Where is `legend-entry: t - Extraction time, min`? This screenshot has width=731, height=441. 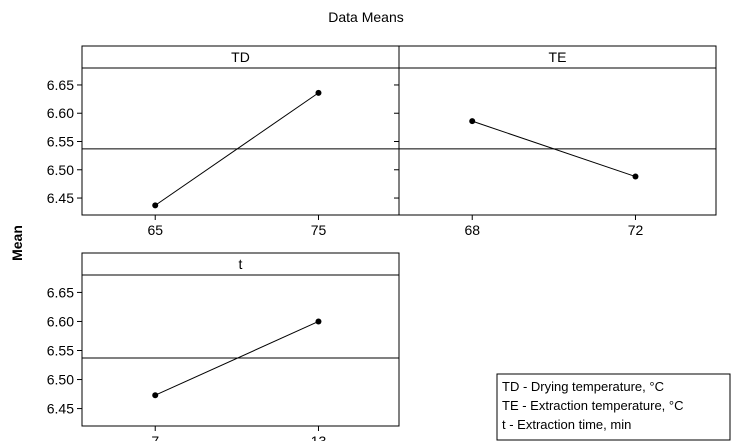
legend-entry: t - Extraction time, min is located at coordinates (566, 424).